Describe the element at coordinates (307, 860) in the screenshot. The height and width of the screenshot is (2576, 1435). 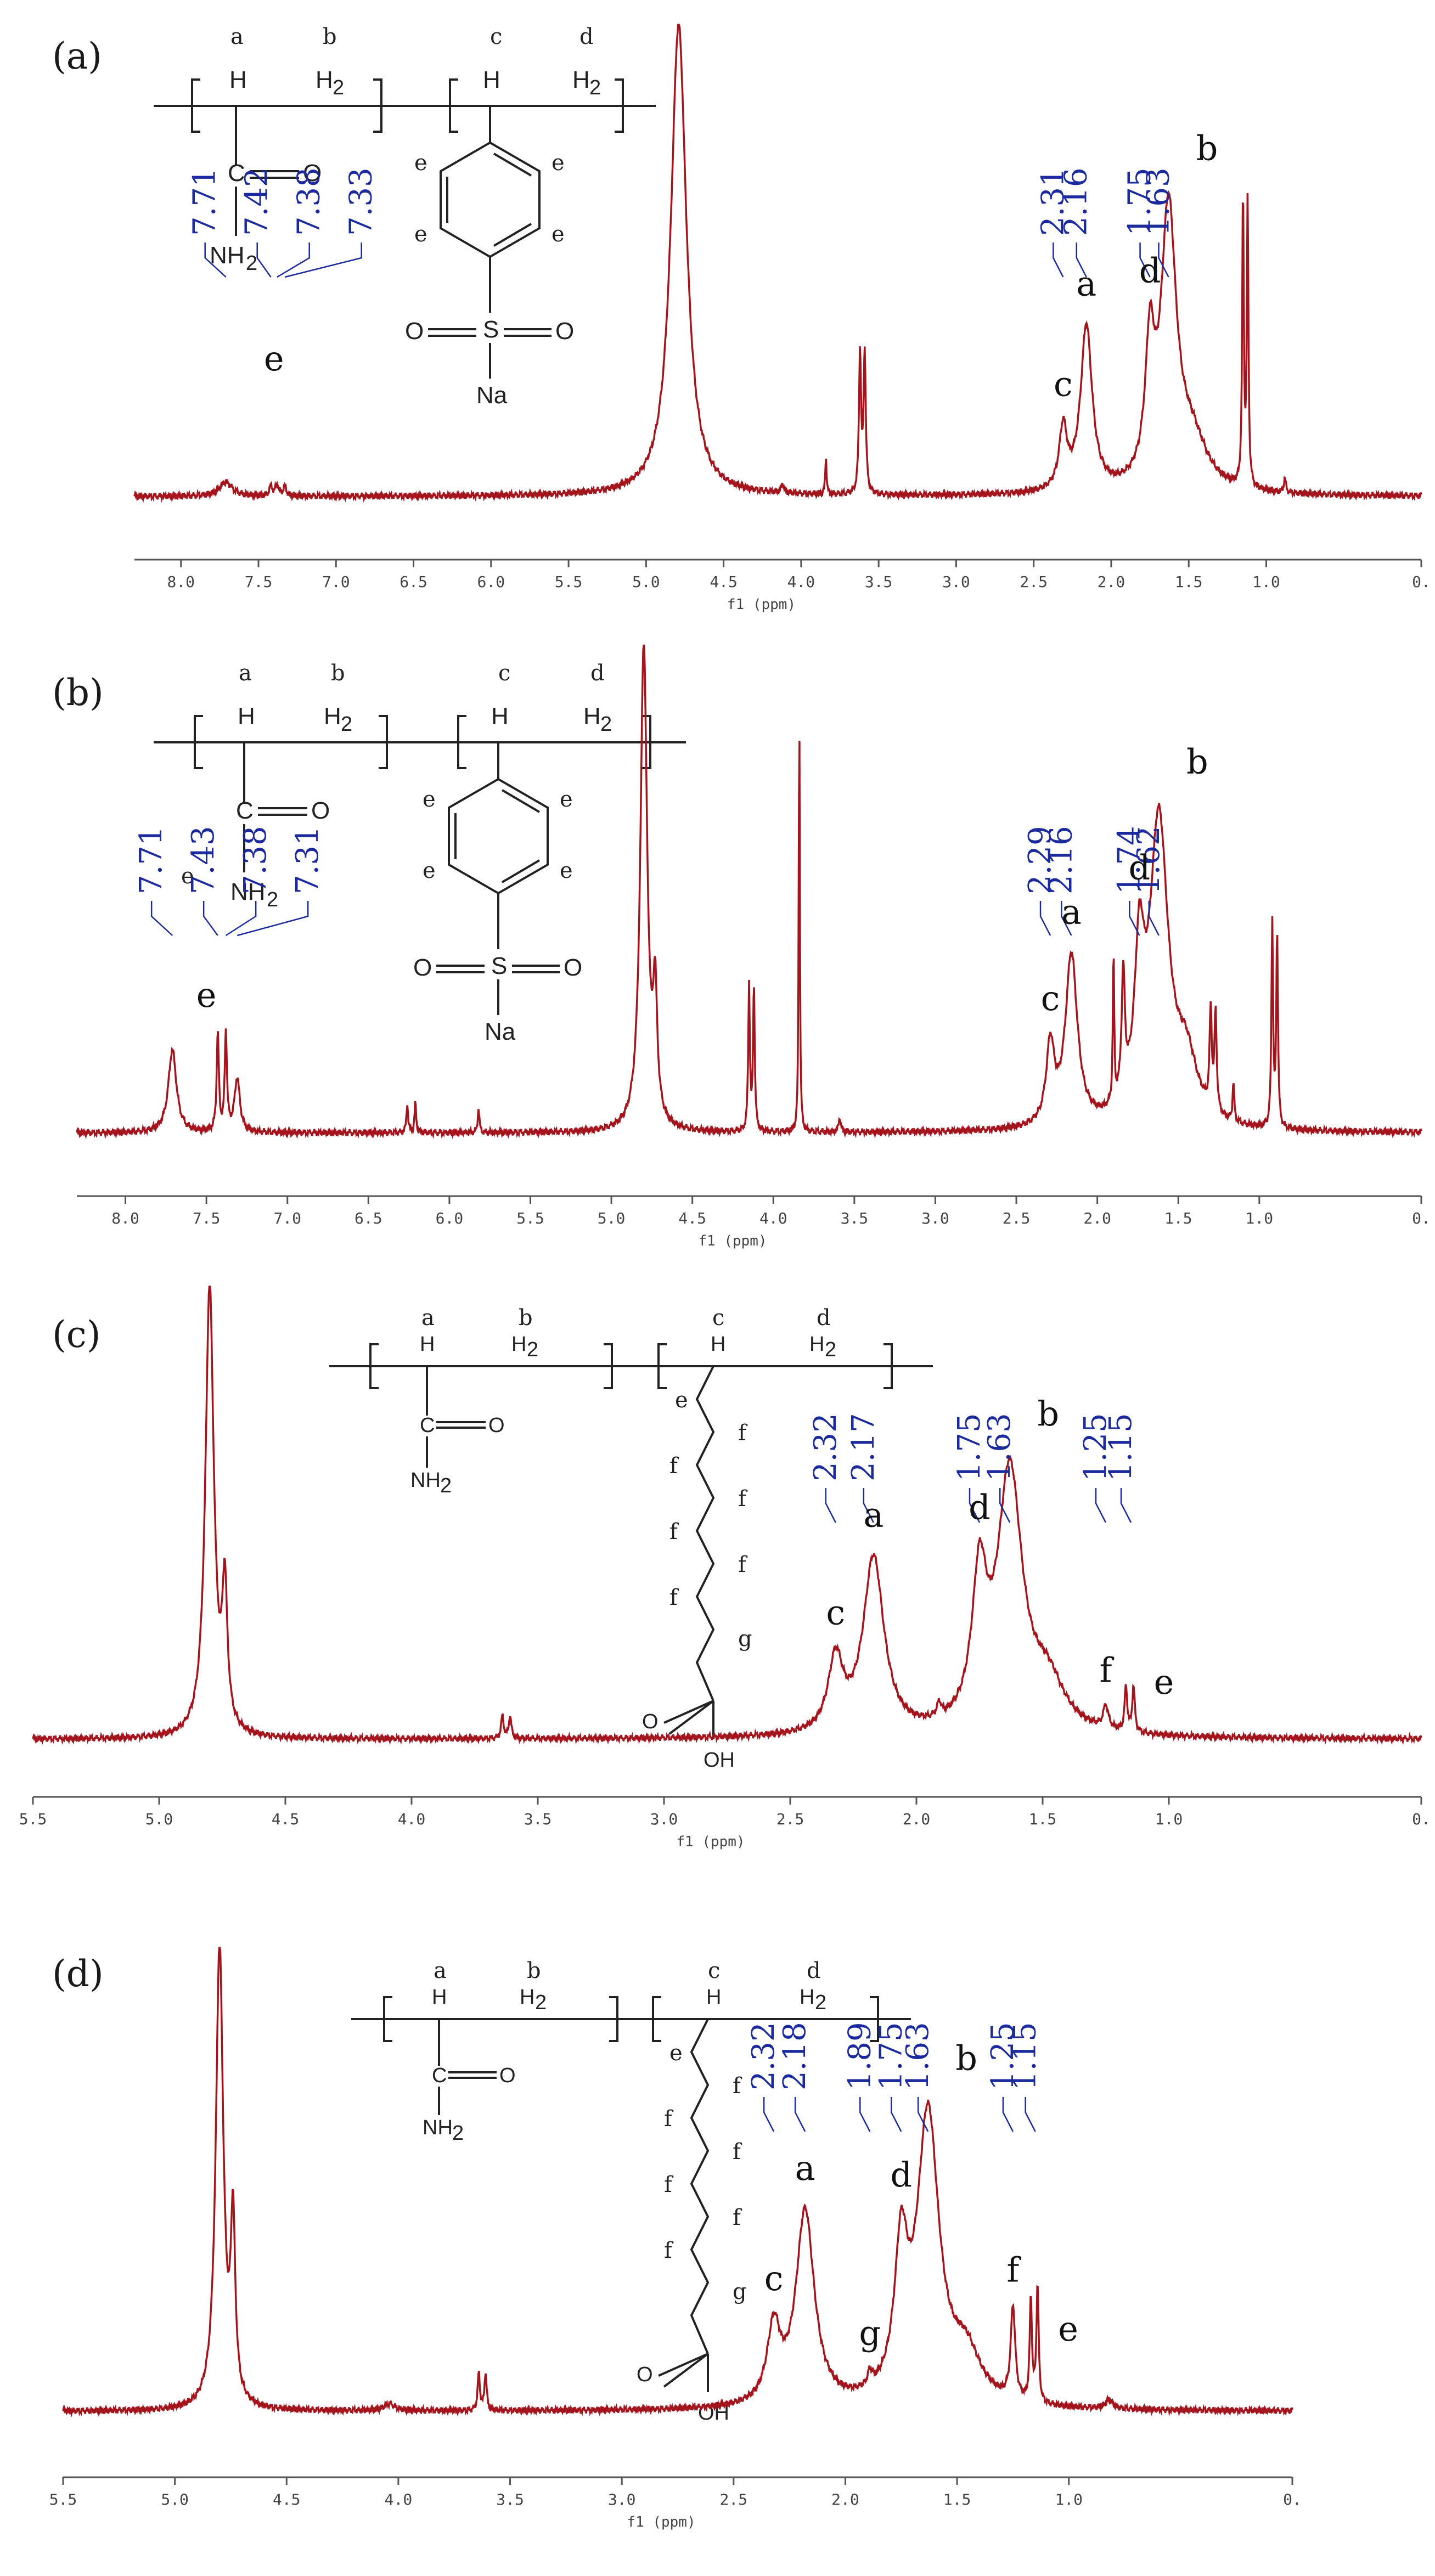
I see `peak-shift-label: 7.31` at that location.